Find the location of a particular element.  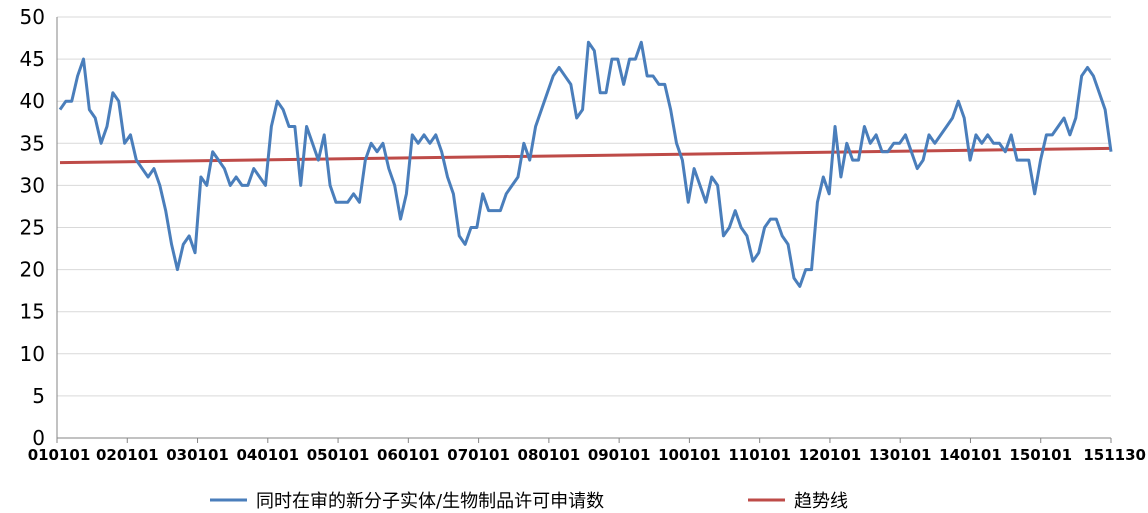

x-tick-label: 151130 is located at coordinates (1114, 455).